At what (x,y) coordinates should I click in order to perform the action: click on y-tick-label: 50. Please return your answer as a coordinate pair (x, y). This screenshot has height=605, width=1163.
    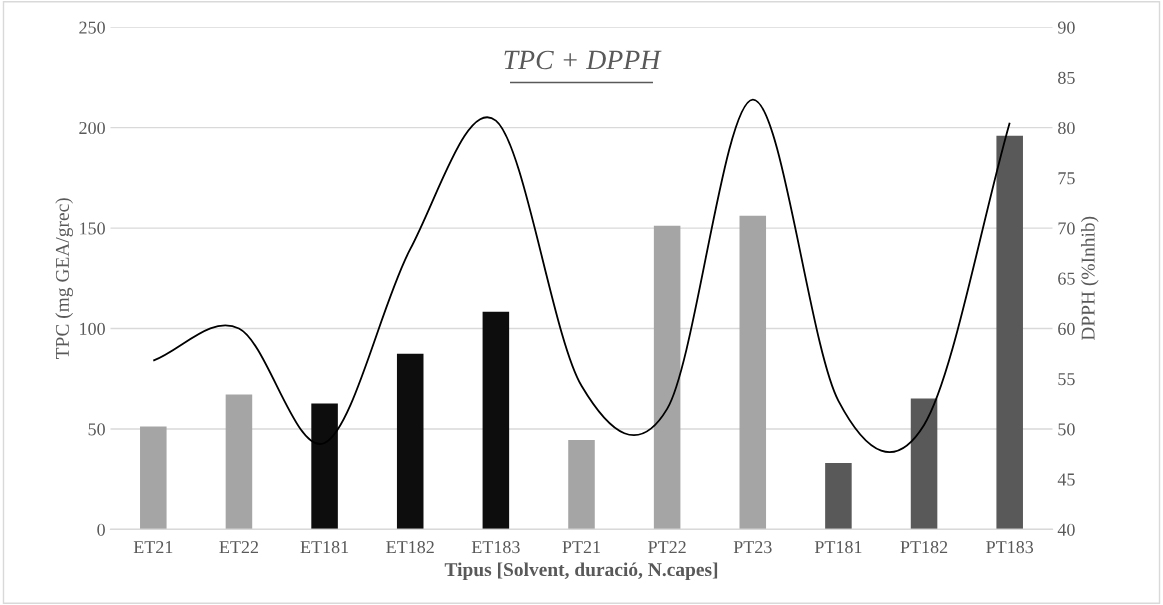
    Looking at the image, I should click on (96, 429).